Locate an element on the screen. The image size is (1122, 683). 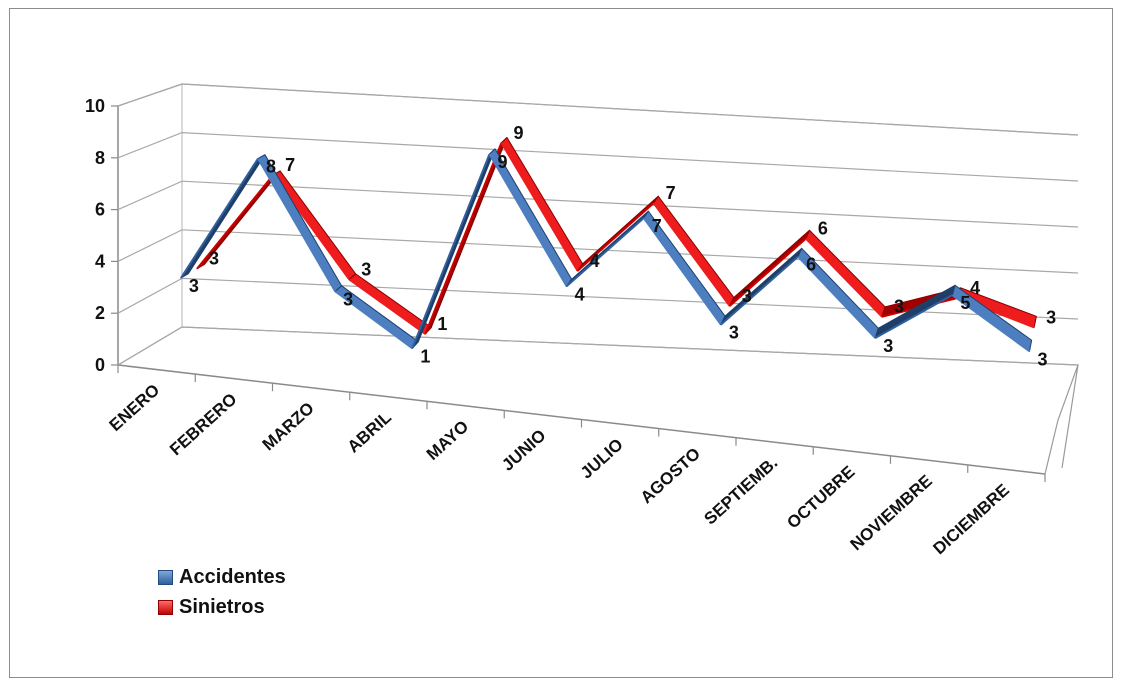
floor-right-edge is located at coordinates (1061, 419).